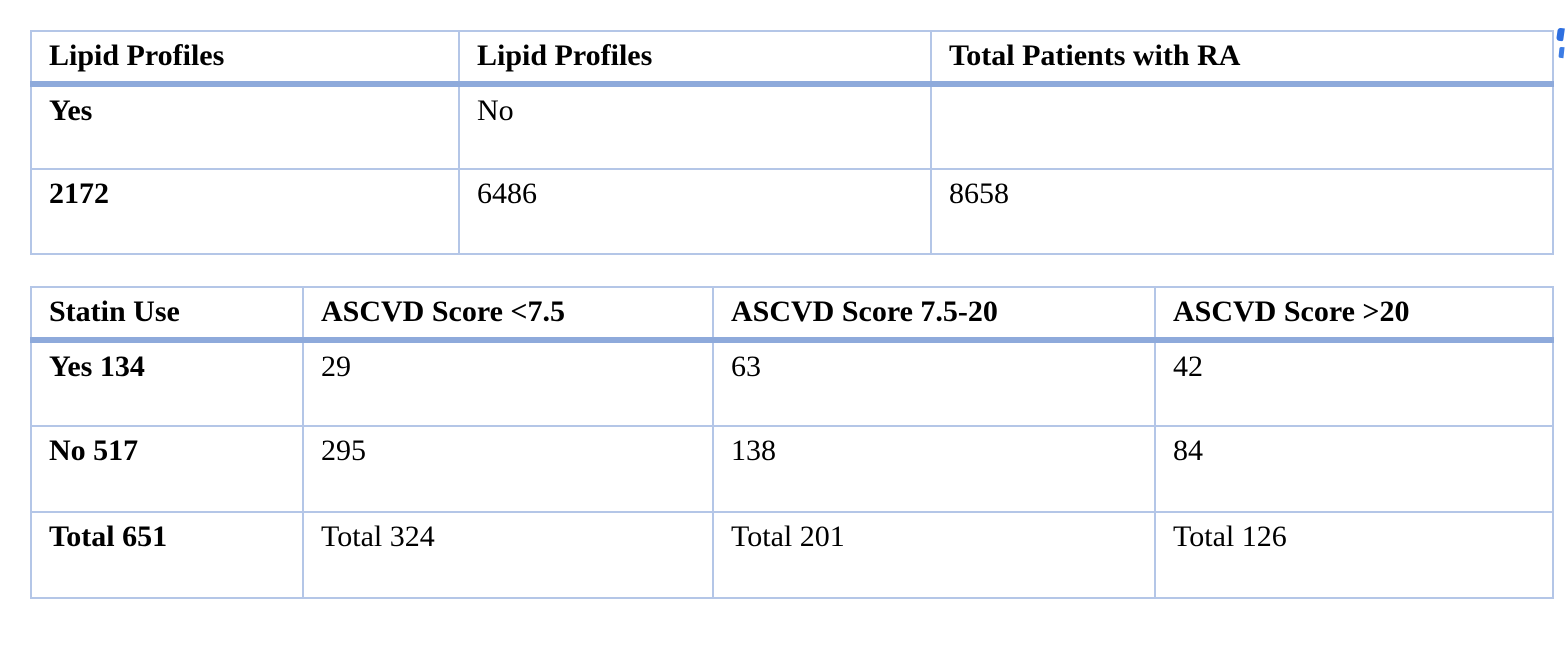 This screenshot has height=646, width=1565. I want to click on table2-header-ascvd-lt-7-5: ASCVD Score <7.5, so click(508, 314).